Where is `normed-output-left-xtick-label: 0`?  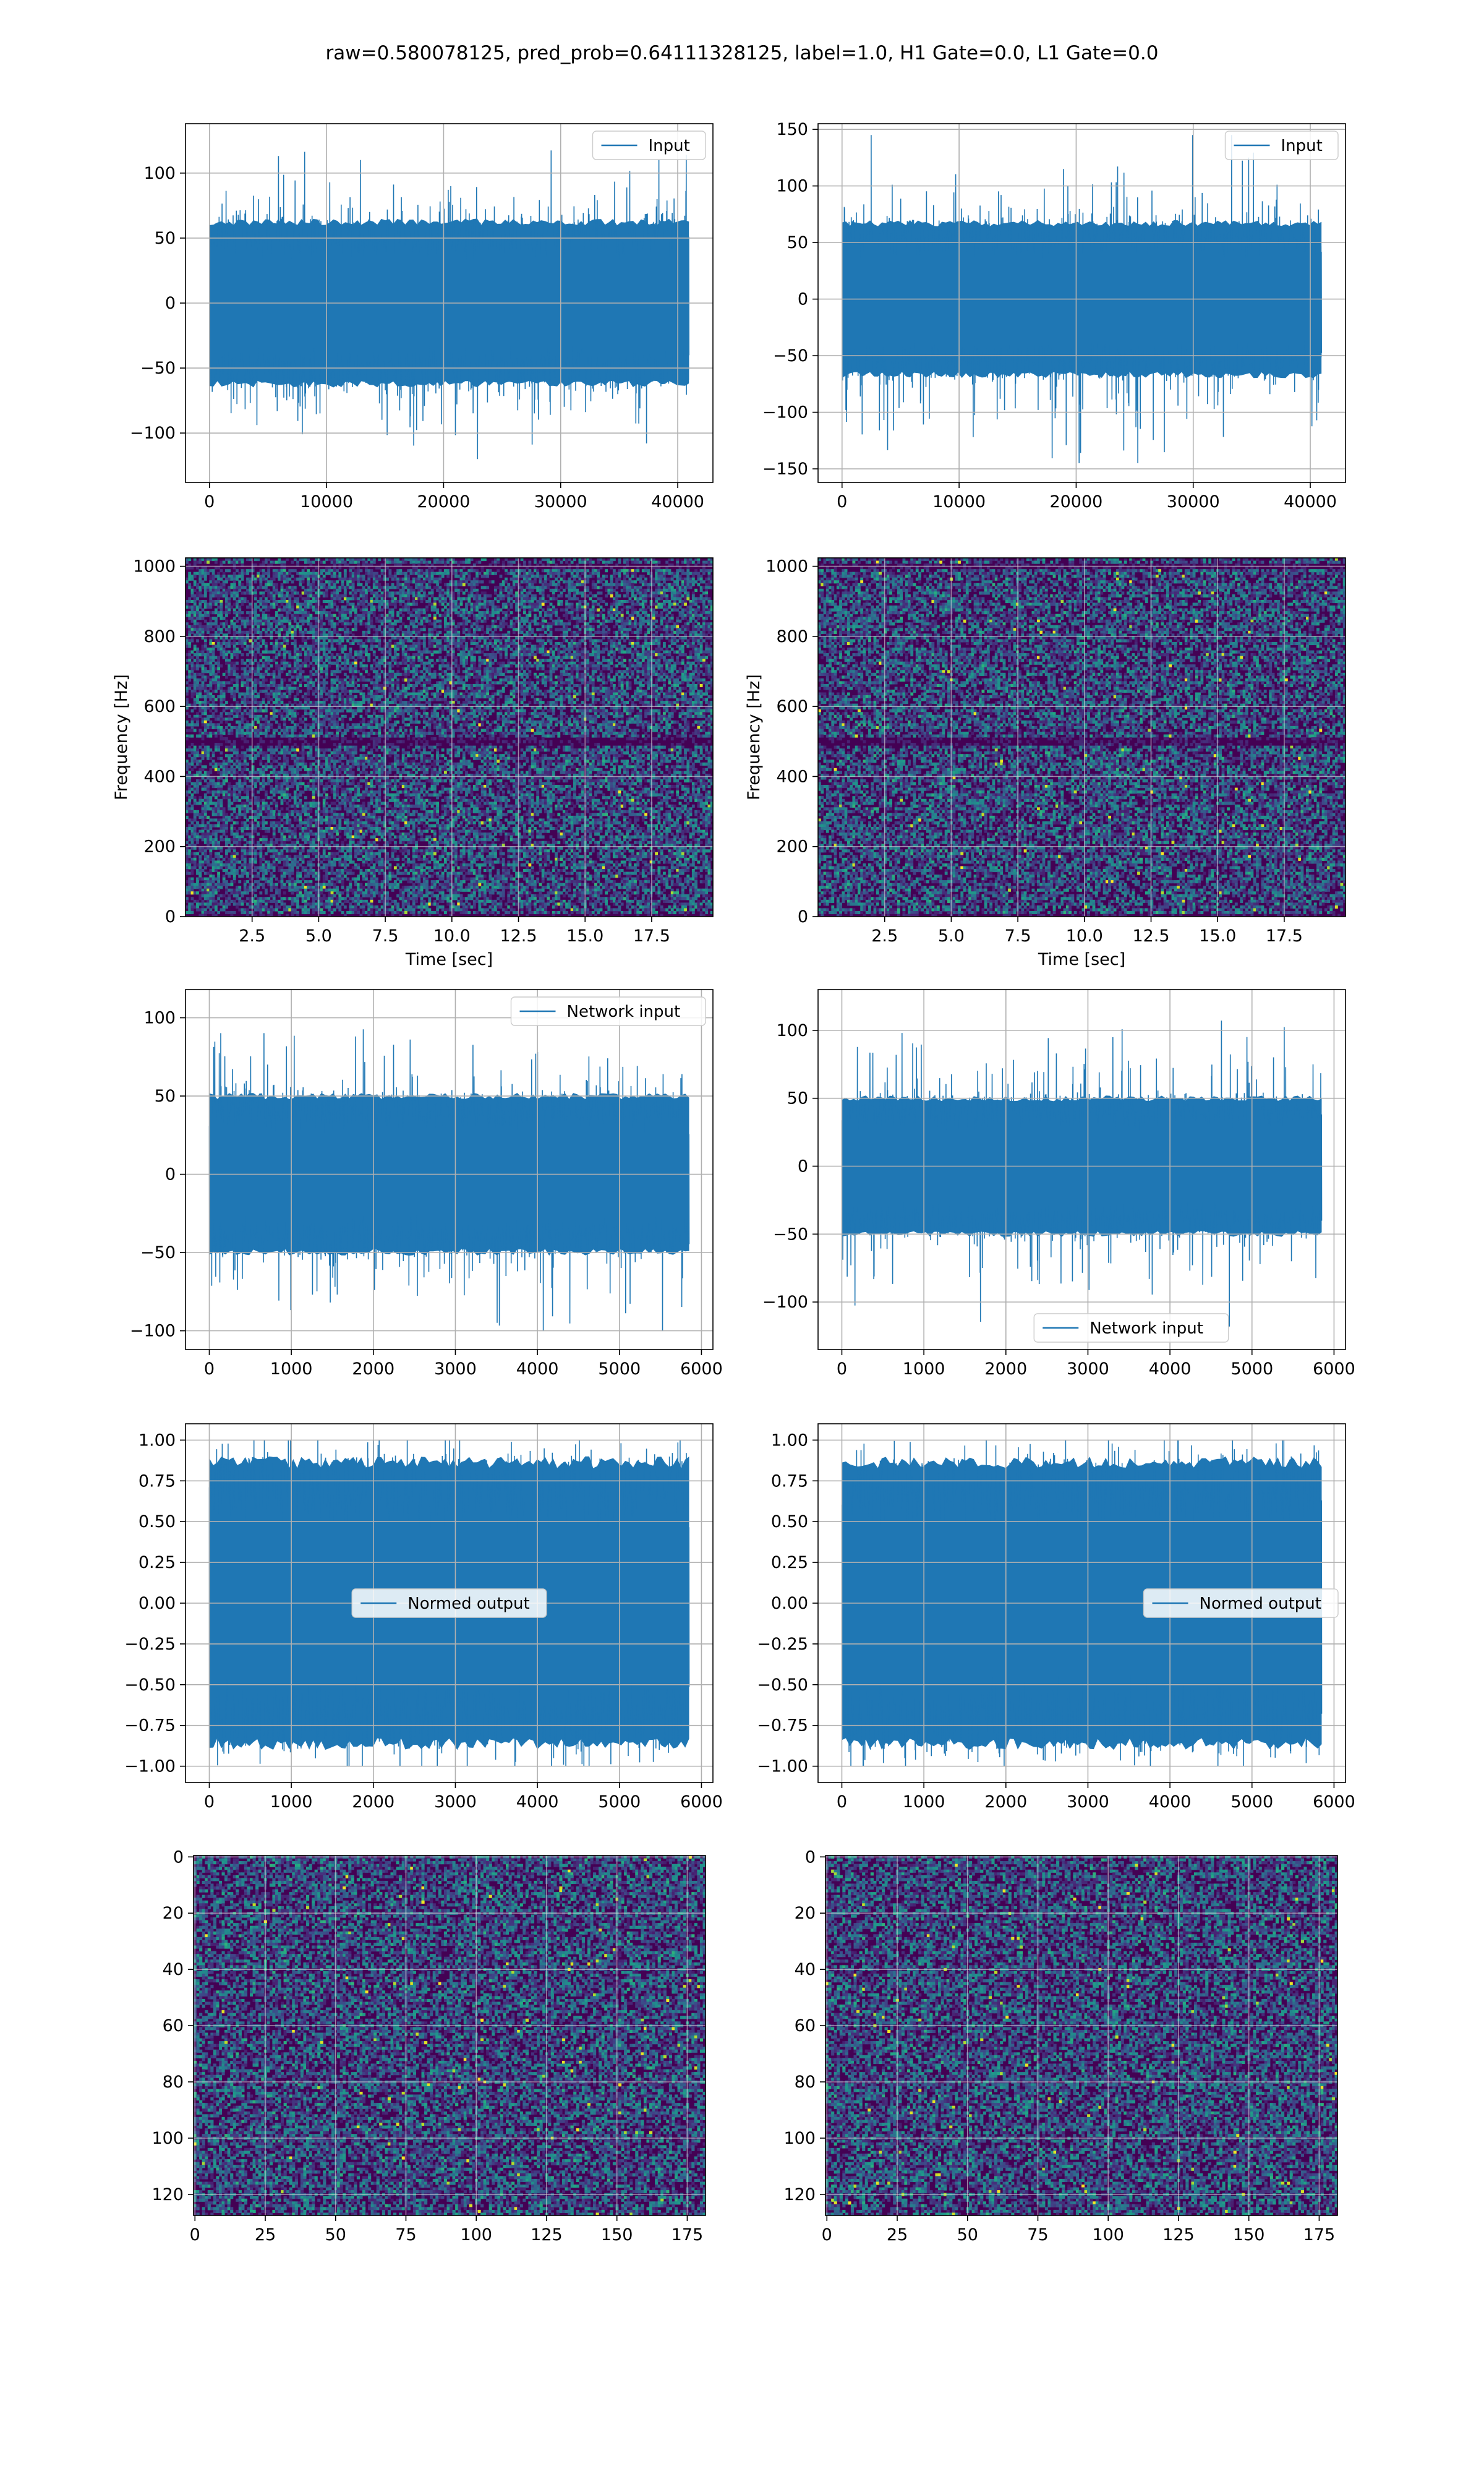
normed-output-left-xtick-label: 0 is located at coordinates (209, 1802).